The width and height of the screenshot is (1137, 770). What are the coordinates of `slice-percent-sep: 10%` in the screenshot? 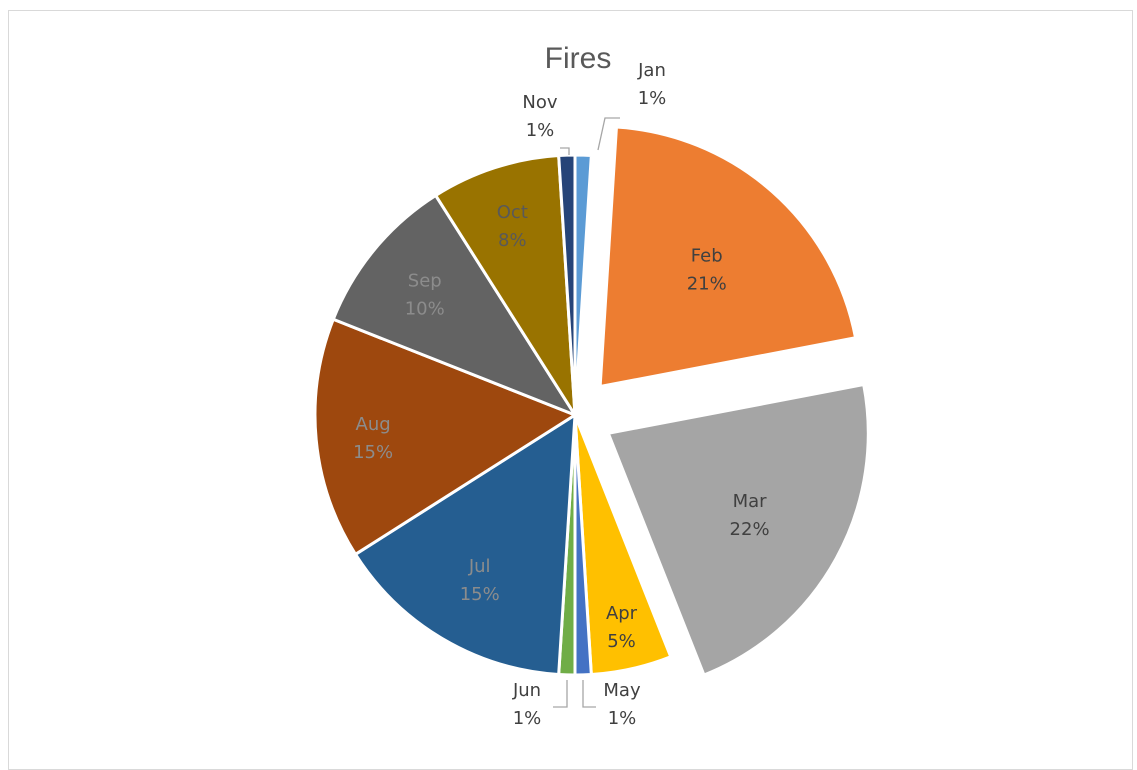 It's located at (425, 309).